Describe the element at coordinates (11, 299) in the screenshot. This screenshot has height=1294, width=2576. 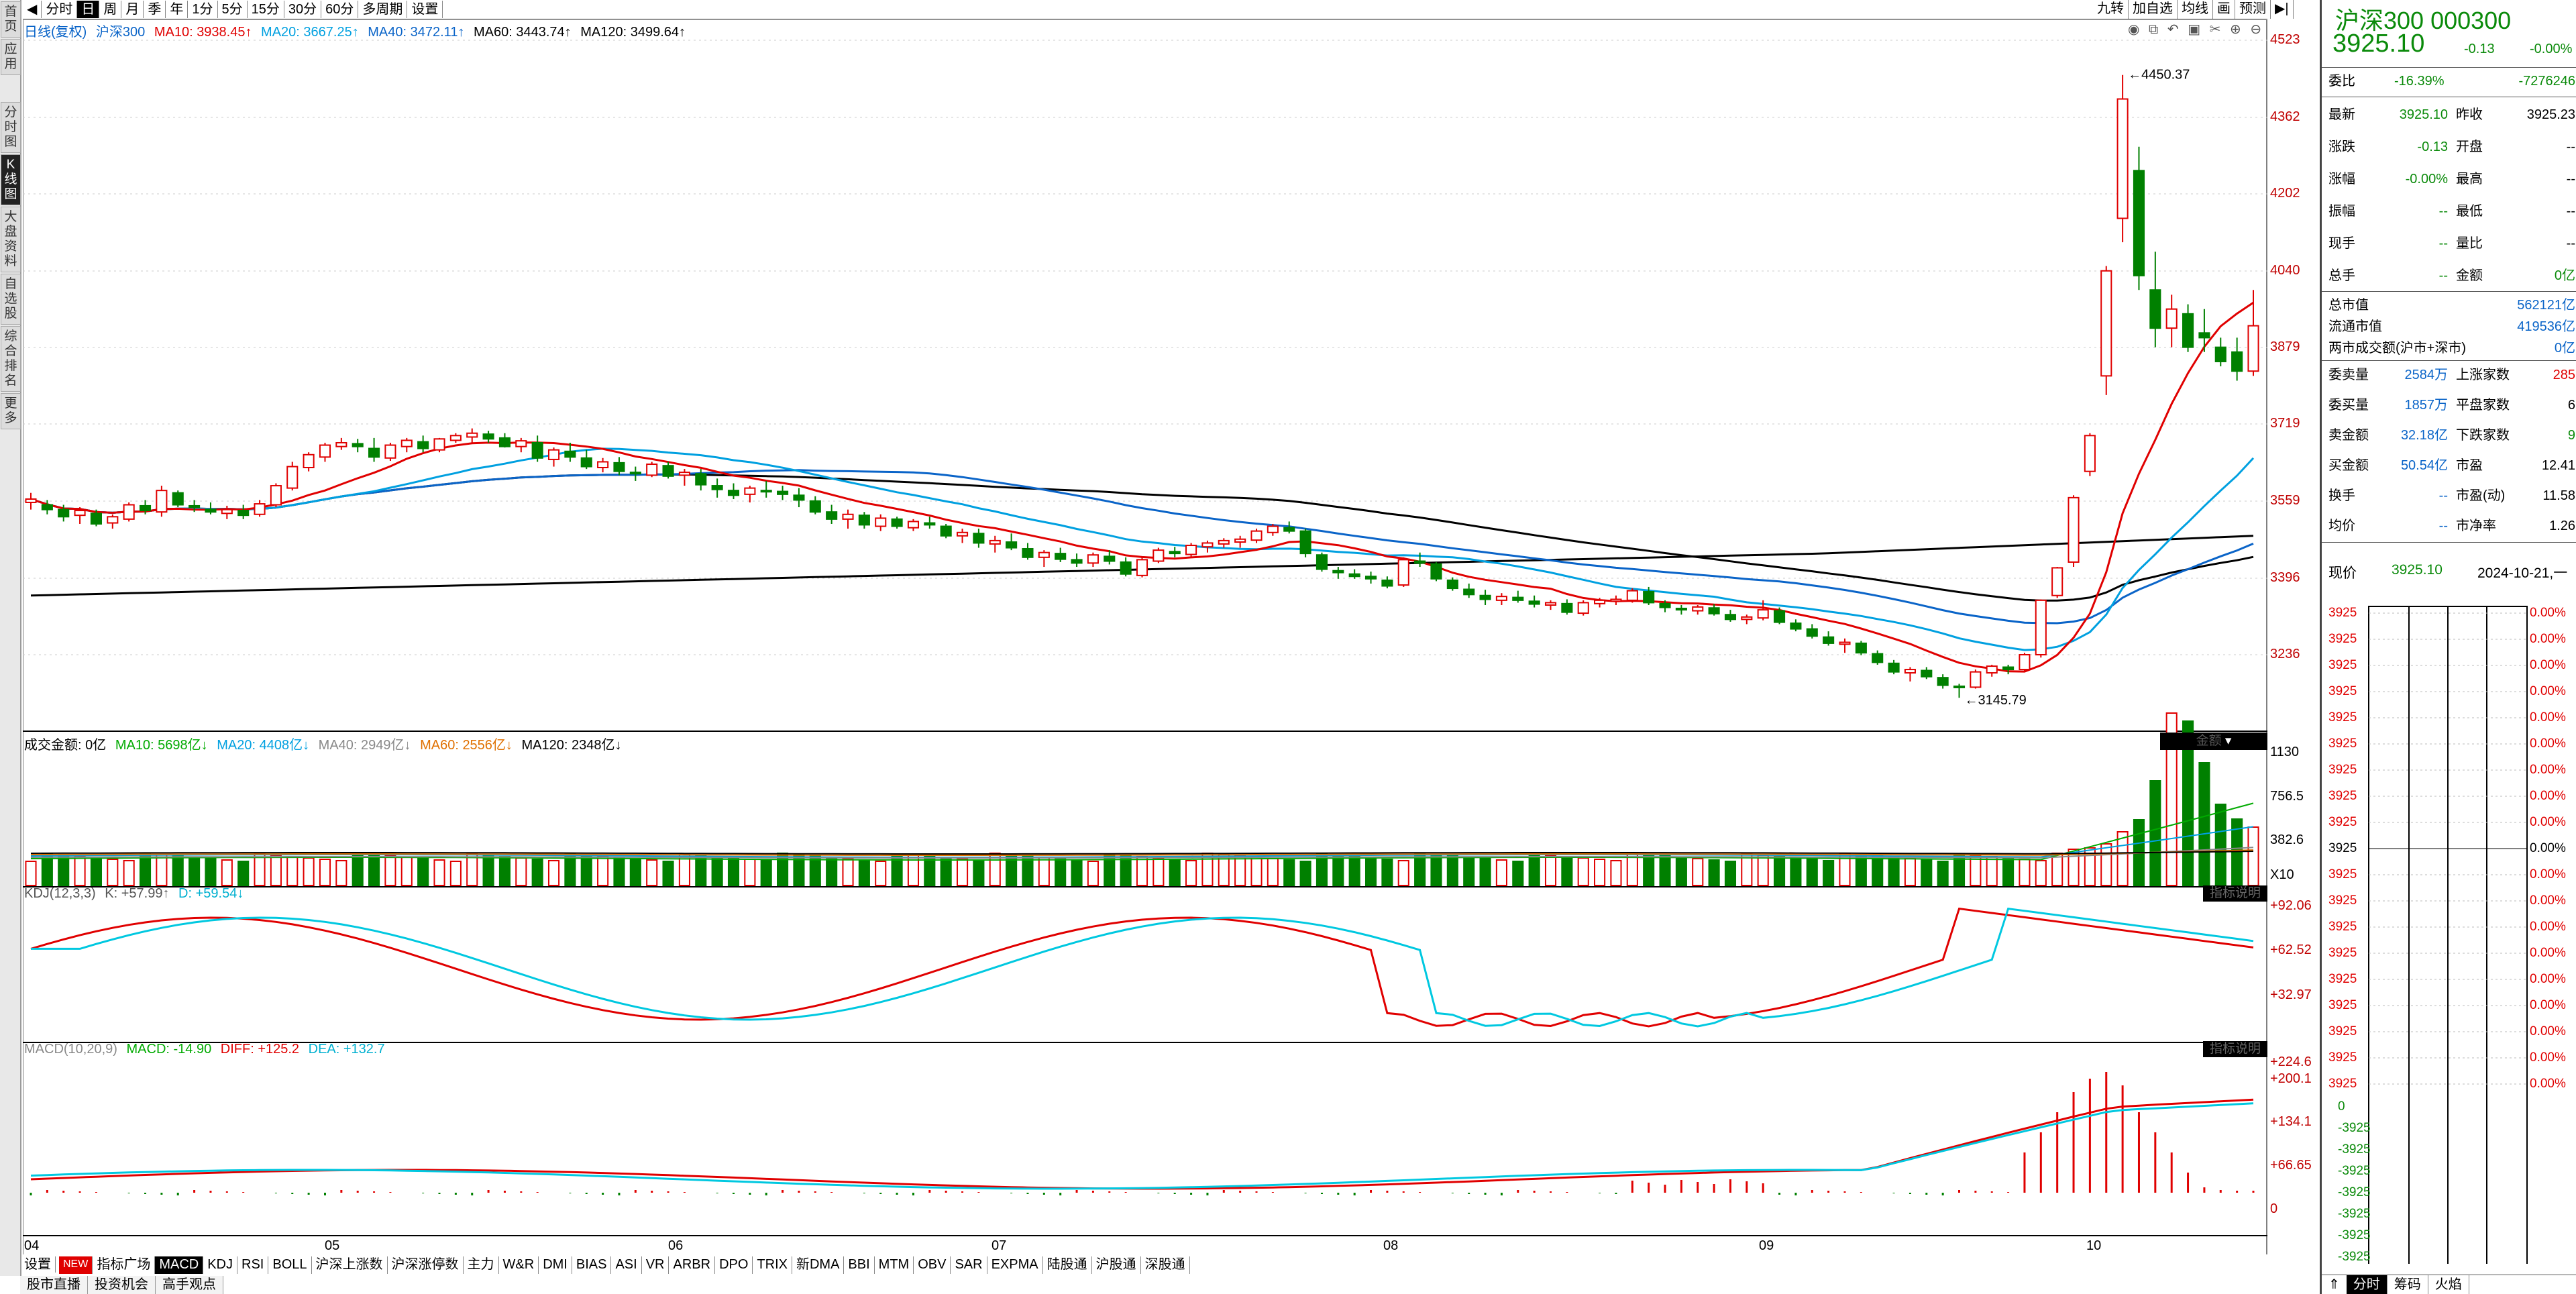
I see `tab-watchlist: 自选股` at that location.